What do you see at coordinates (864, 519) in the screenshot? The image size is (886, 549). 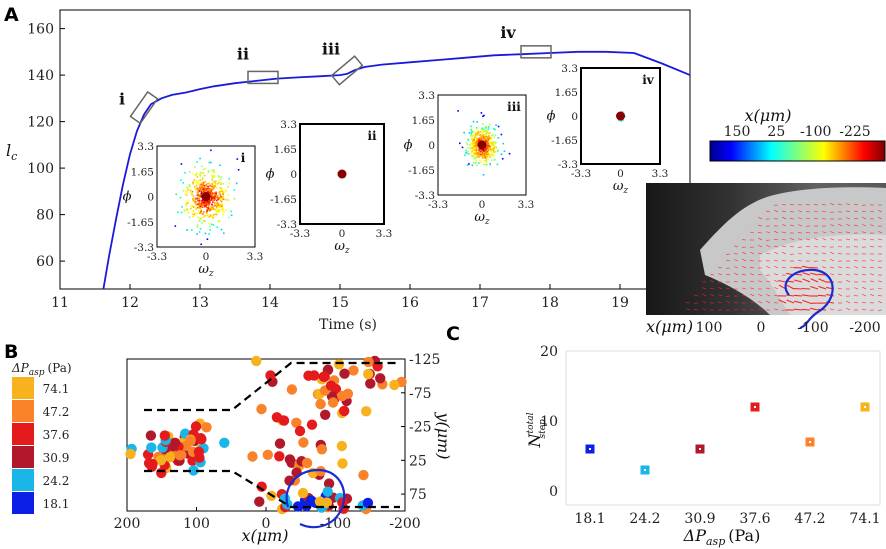 I see `c-xtick-label: 74.1` at bounding box center [864, 519].